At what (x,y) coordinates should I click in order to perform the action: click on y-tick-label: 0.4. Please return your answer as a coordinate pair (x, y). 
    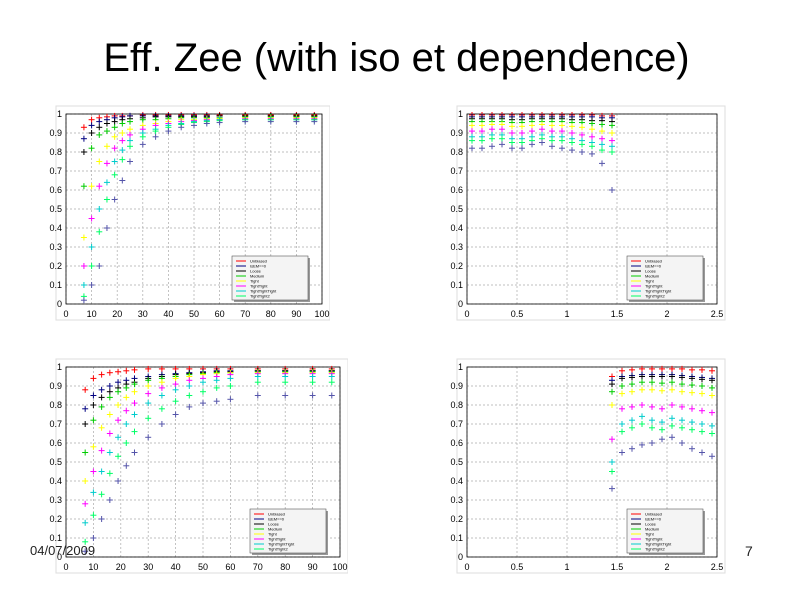
    Looking at the image, I should click on (456, 228).